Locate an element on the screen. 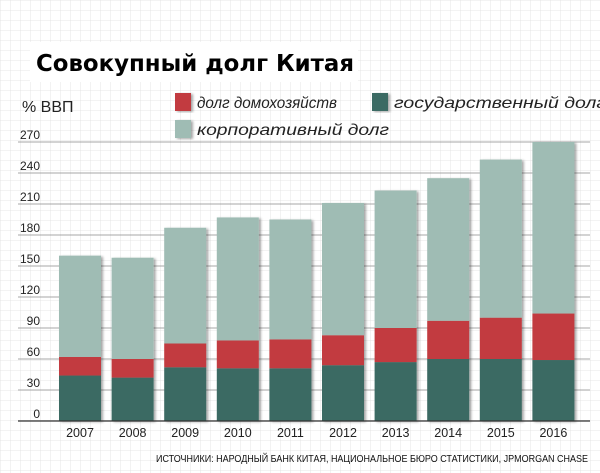 This screenshot has height=473, width=600. x-tick-label: 2016 is located at coordinates (553, 433).